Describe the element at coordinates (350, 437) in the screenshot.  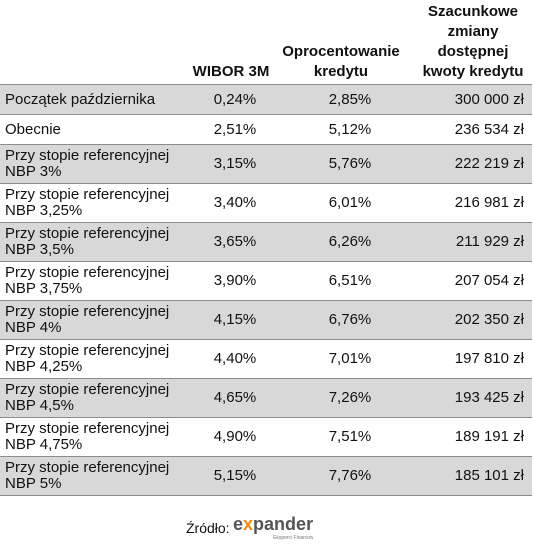
I see `oprocentowanie-value: 7,51%` at that location.